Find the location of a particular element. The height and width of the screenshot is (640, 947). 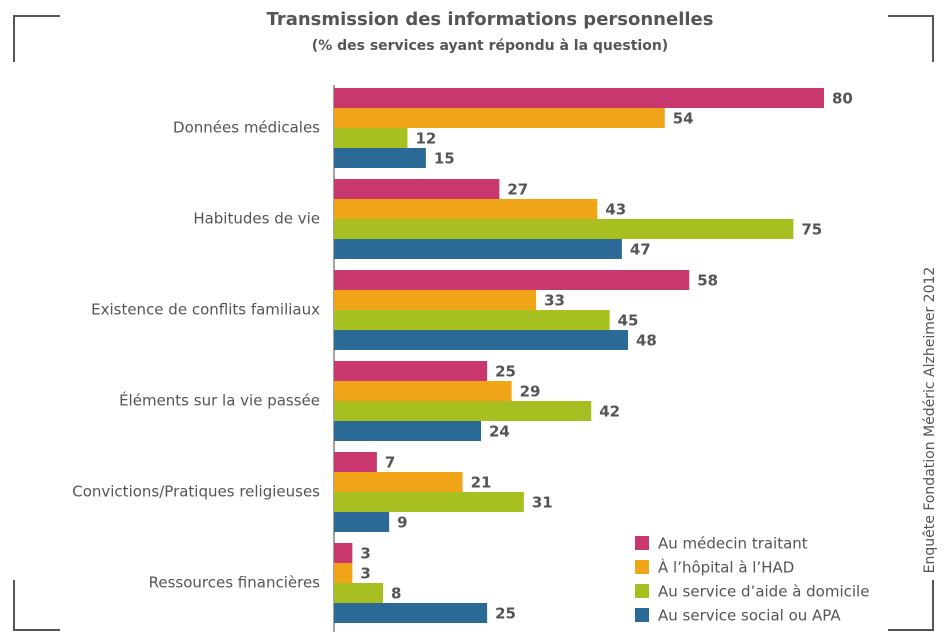

category-label: Ressources financières is located at coordinates (235, 583).